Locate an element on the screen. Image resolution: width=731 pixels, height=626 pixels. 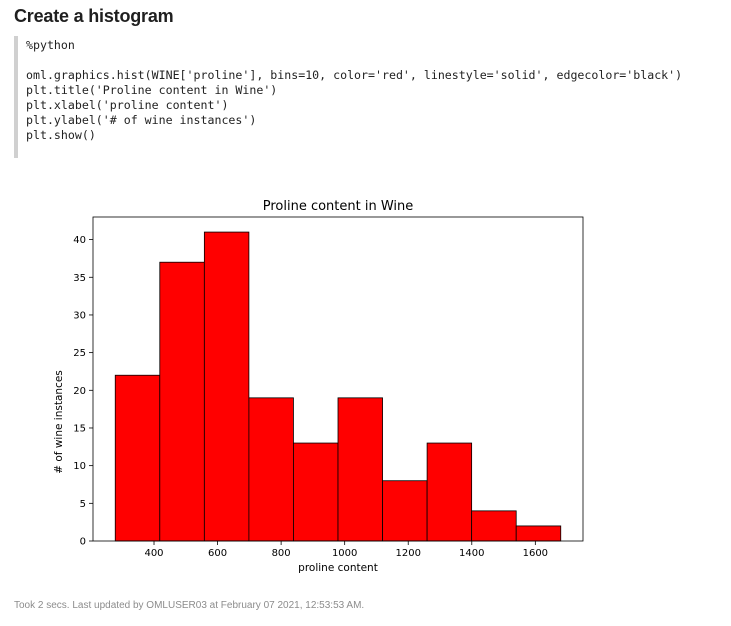
y-tick-label: 5 is located at coordinates (83, 504).